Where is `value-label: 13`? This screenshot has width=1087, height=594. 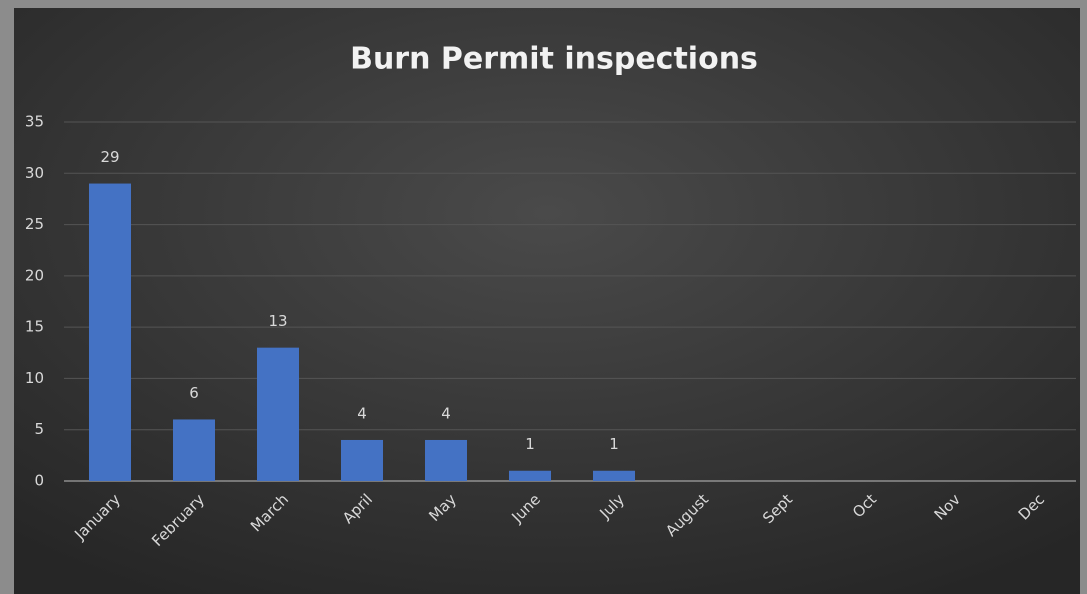
value-label: 13 is located at coordinates (277, 321).